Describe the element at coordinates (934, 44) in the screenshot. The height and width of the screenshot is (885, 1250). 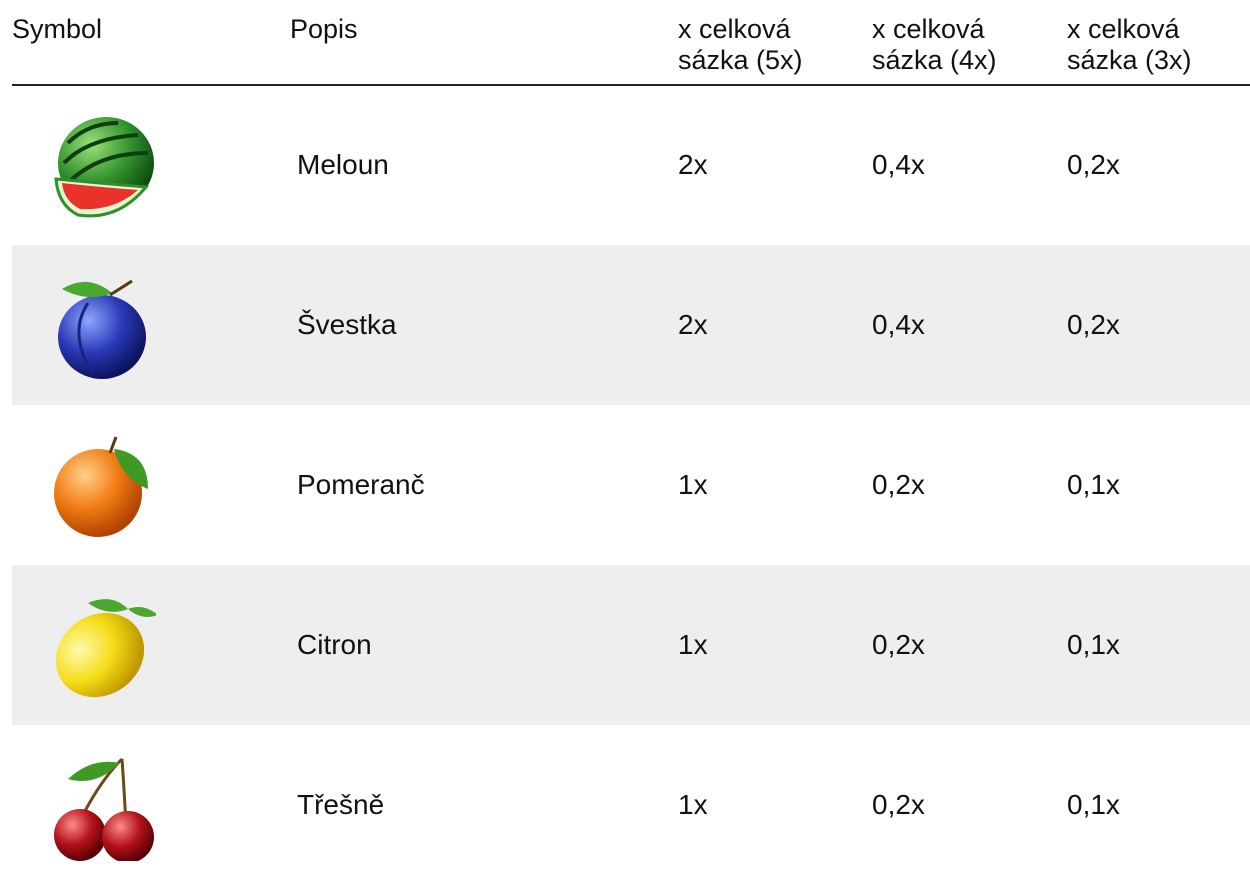
I see `header-4x: x celková sázka (4x)` at that location.